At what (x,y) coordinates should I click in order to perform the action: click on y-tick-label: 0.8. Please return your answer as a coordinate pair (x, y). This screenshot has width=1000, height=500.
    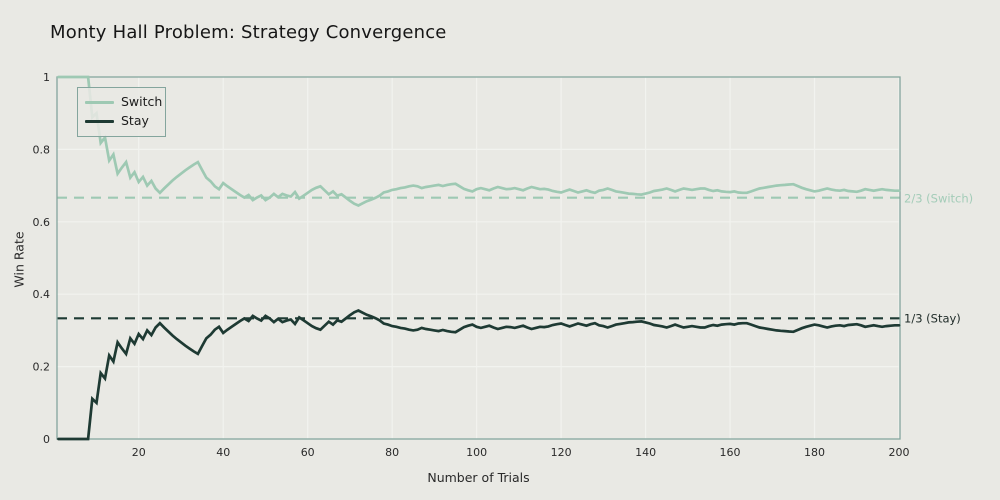
    Looking at the image, I should click on (42, 149).